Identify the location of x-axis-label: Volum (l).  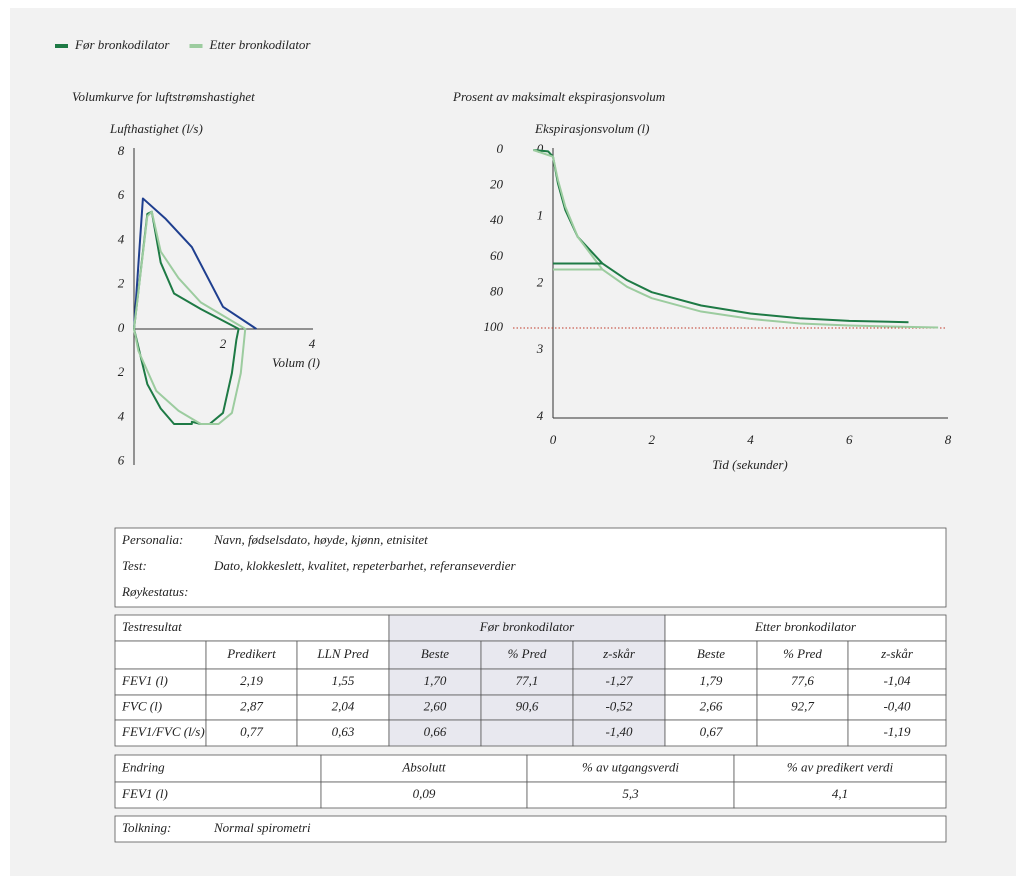
(296, 362).